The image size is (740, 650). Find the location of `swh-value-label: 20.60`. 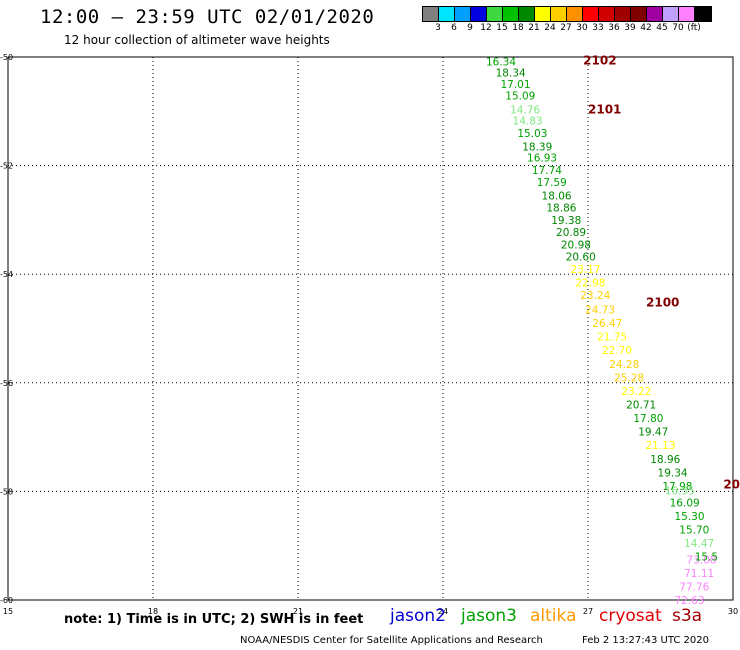

swh-value-label: 20.60 is located at coordinates (581, 257).